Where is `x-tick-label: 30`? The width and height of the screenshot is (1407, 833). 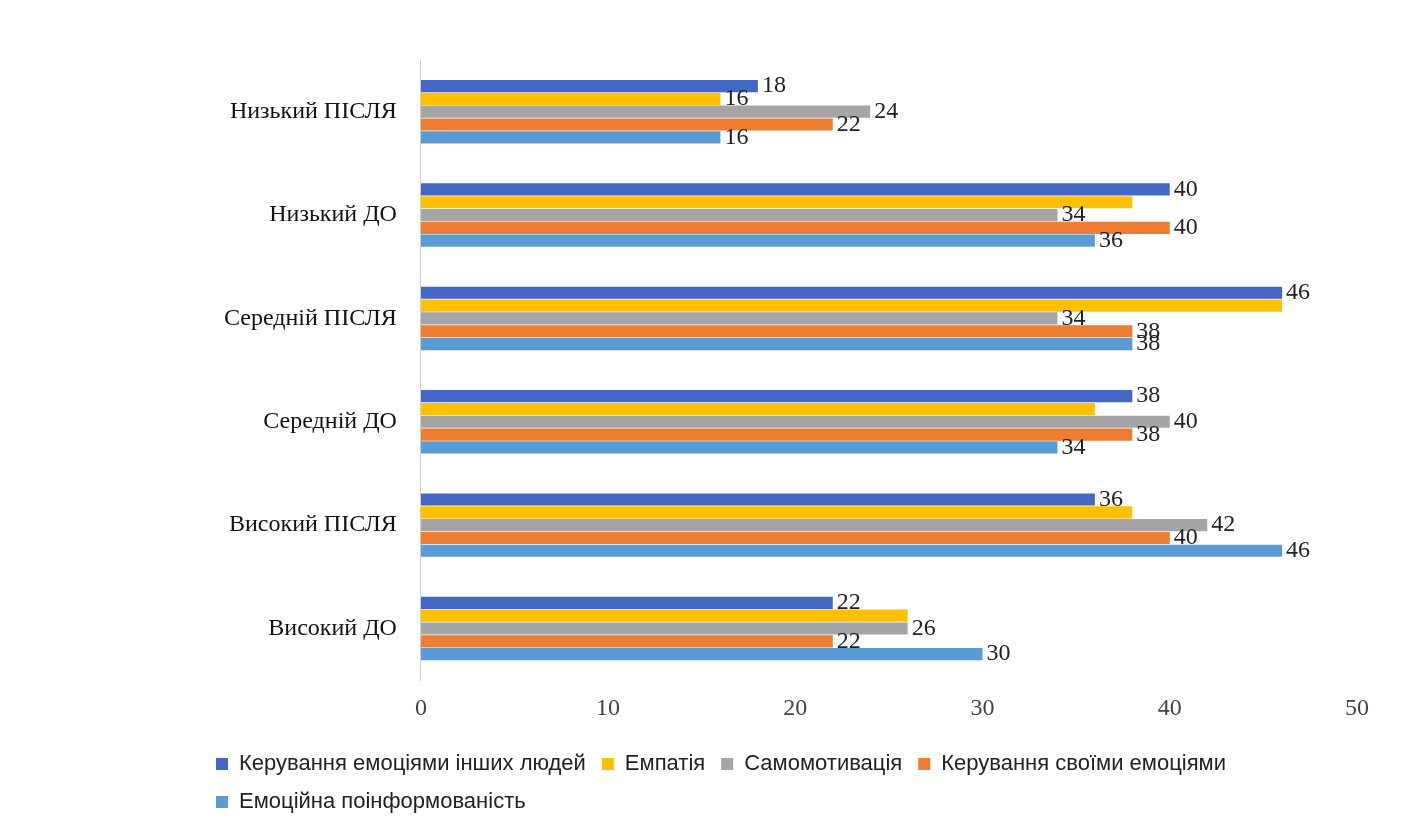
x-tick-label: 30 is located at coordinates (982, 706).